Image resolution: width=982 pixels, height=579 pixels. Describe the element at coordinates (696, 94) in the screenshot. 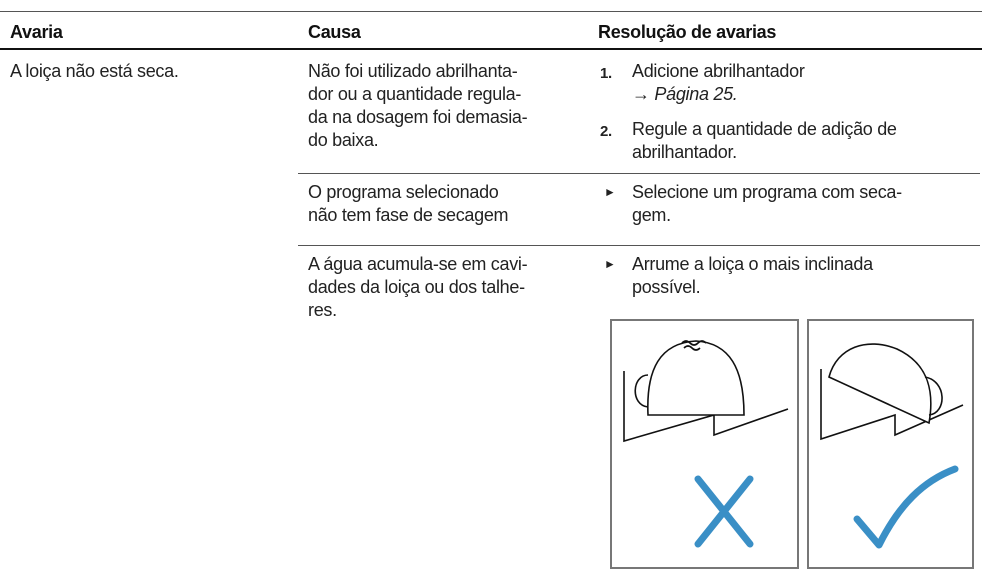

I see `link-text: Página 25.` at that location.